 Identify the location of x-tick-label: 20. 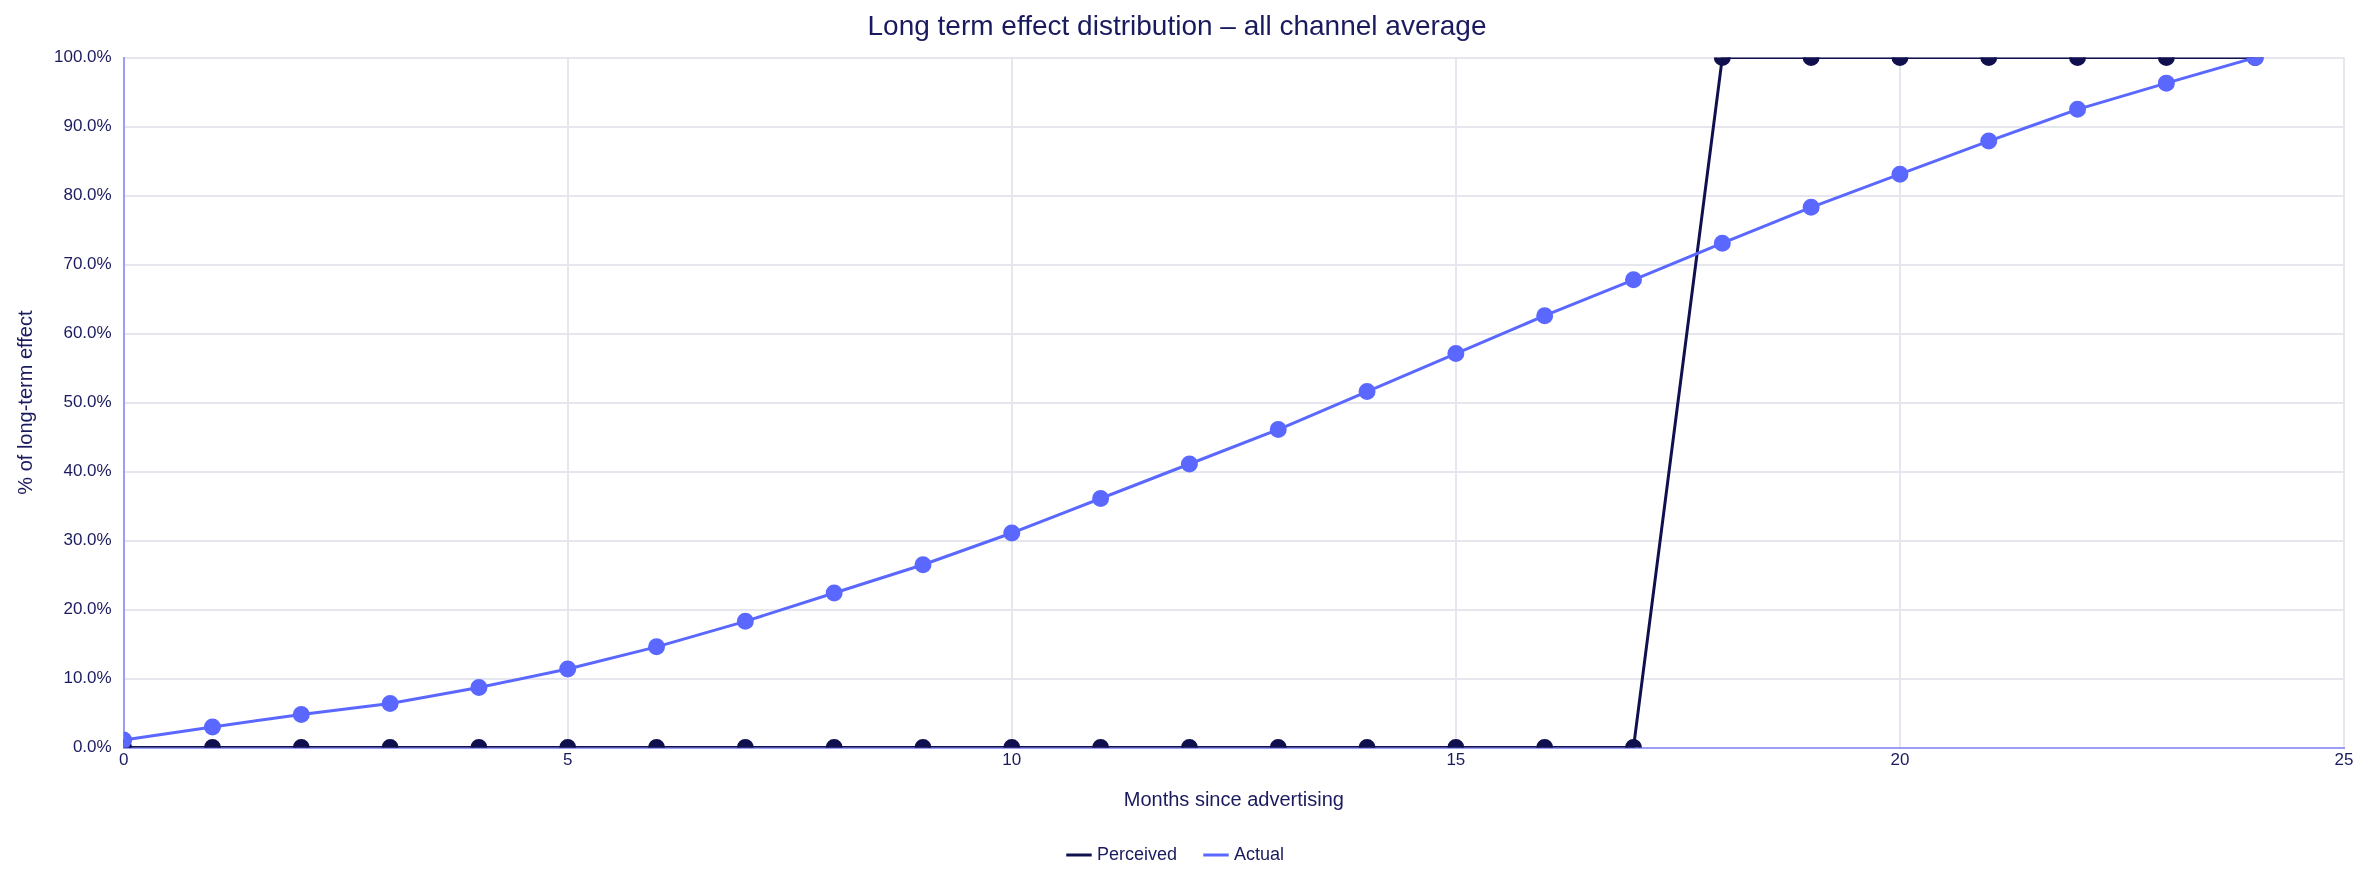
(1900, 760).